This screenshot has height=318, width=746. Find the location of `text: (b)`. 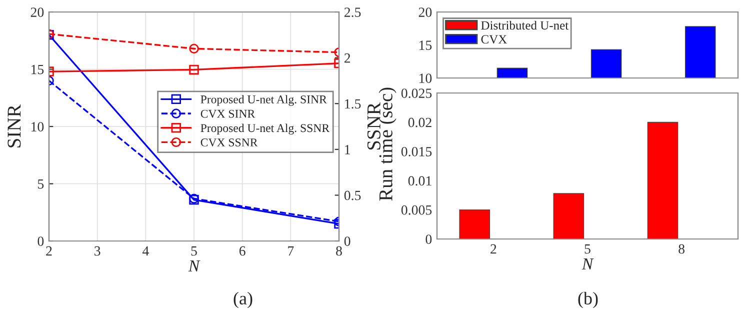

text: (b) is located at coordinates (588, 300).